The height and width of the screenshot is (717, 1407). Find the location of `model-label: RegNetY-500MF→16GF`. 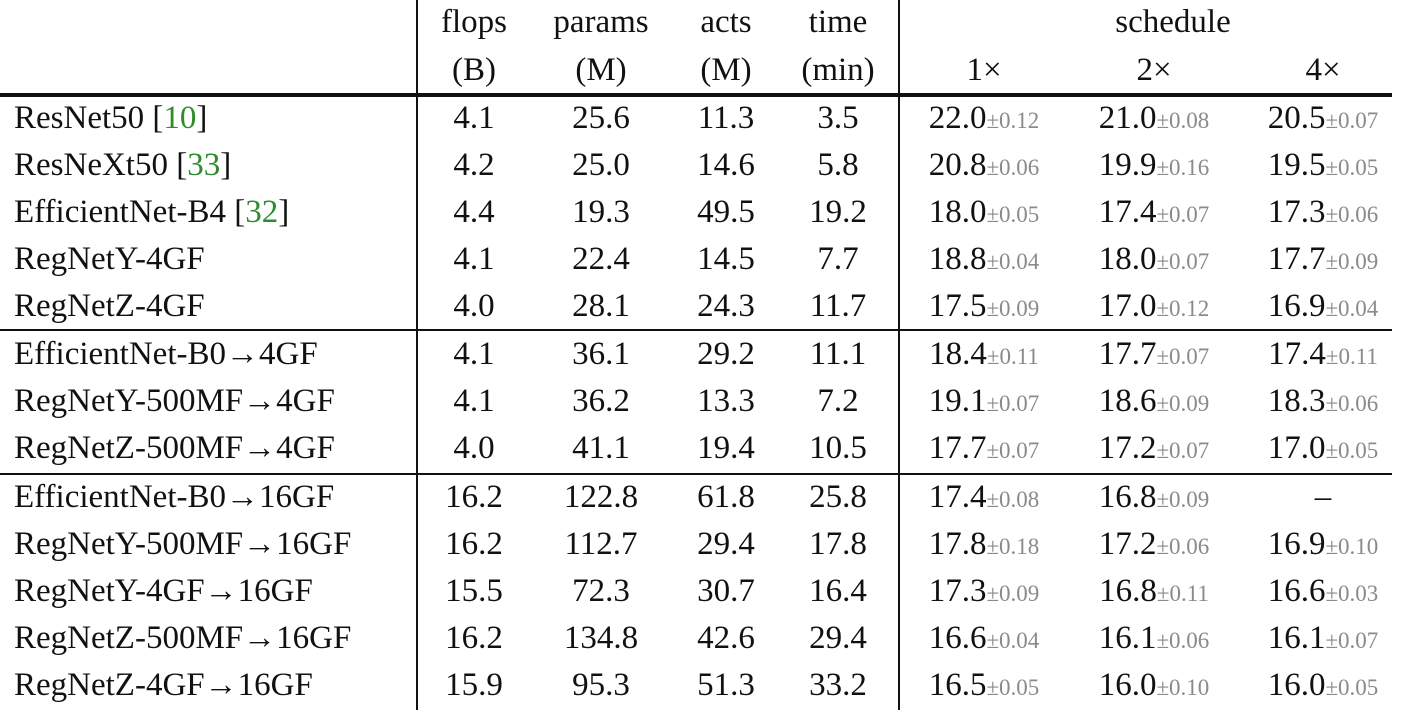

model-label: RegNetY-500MF→16GF is located at coordinates (183, 544).